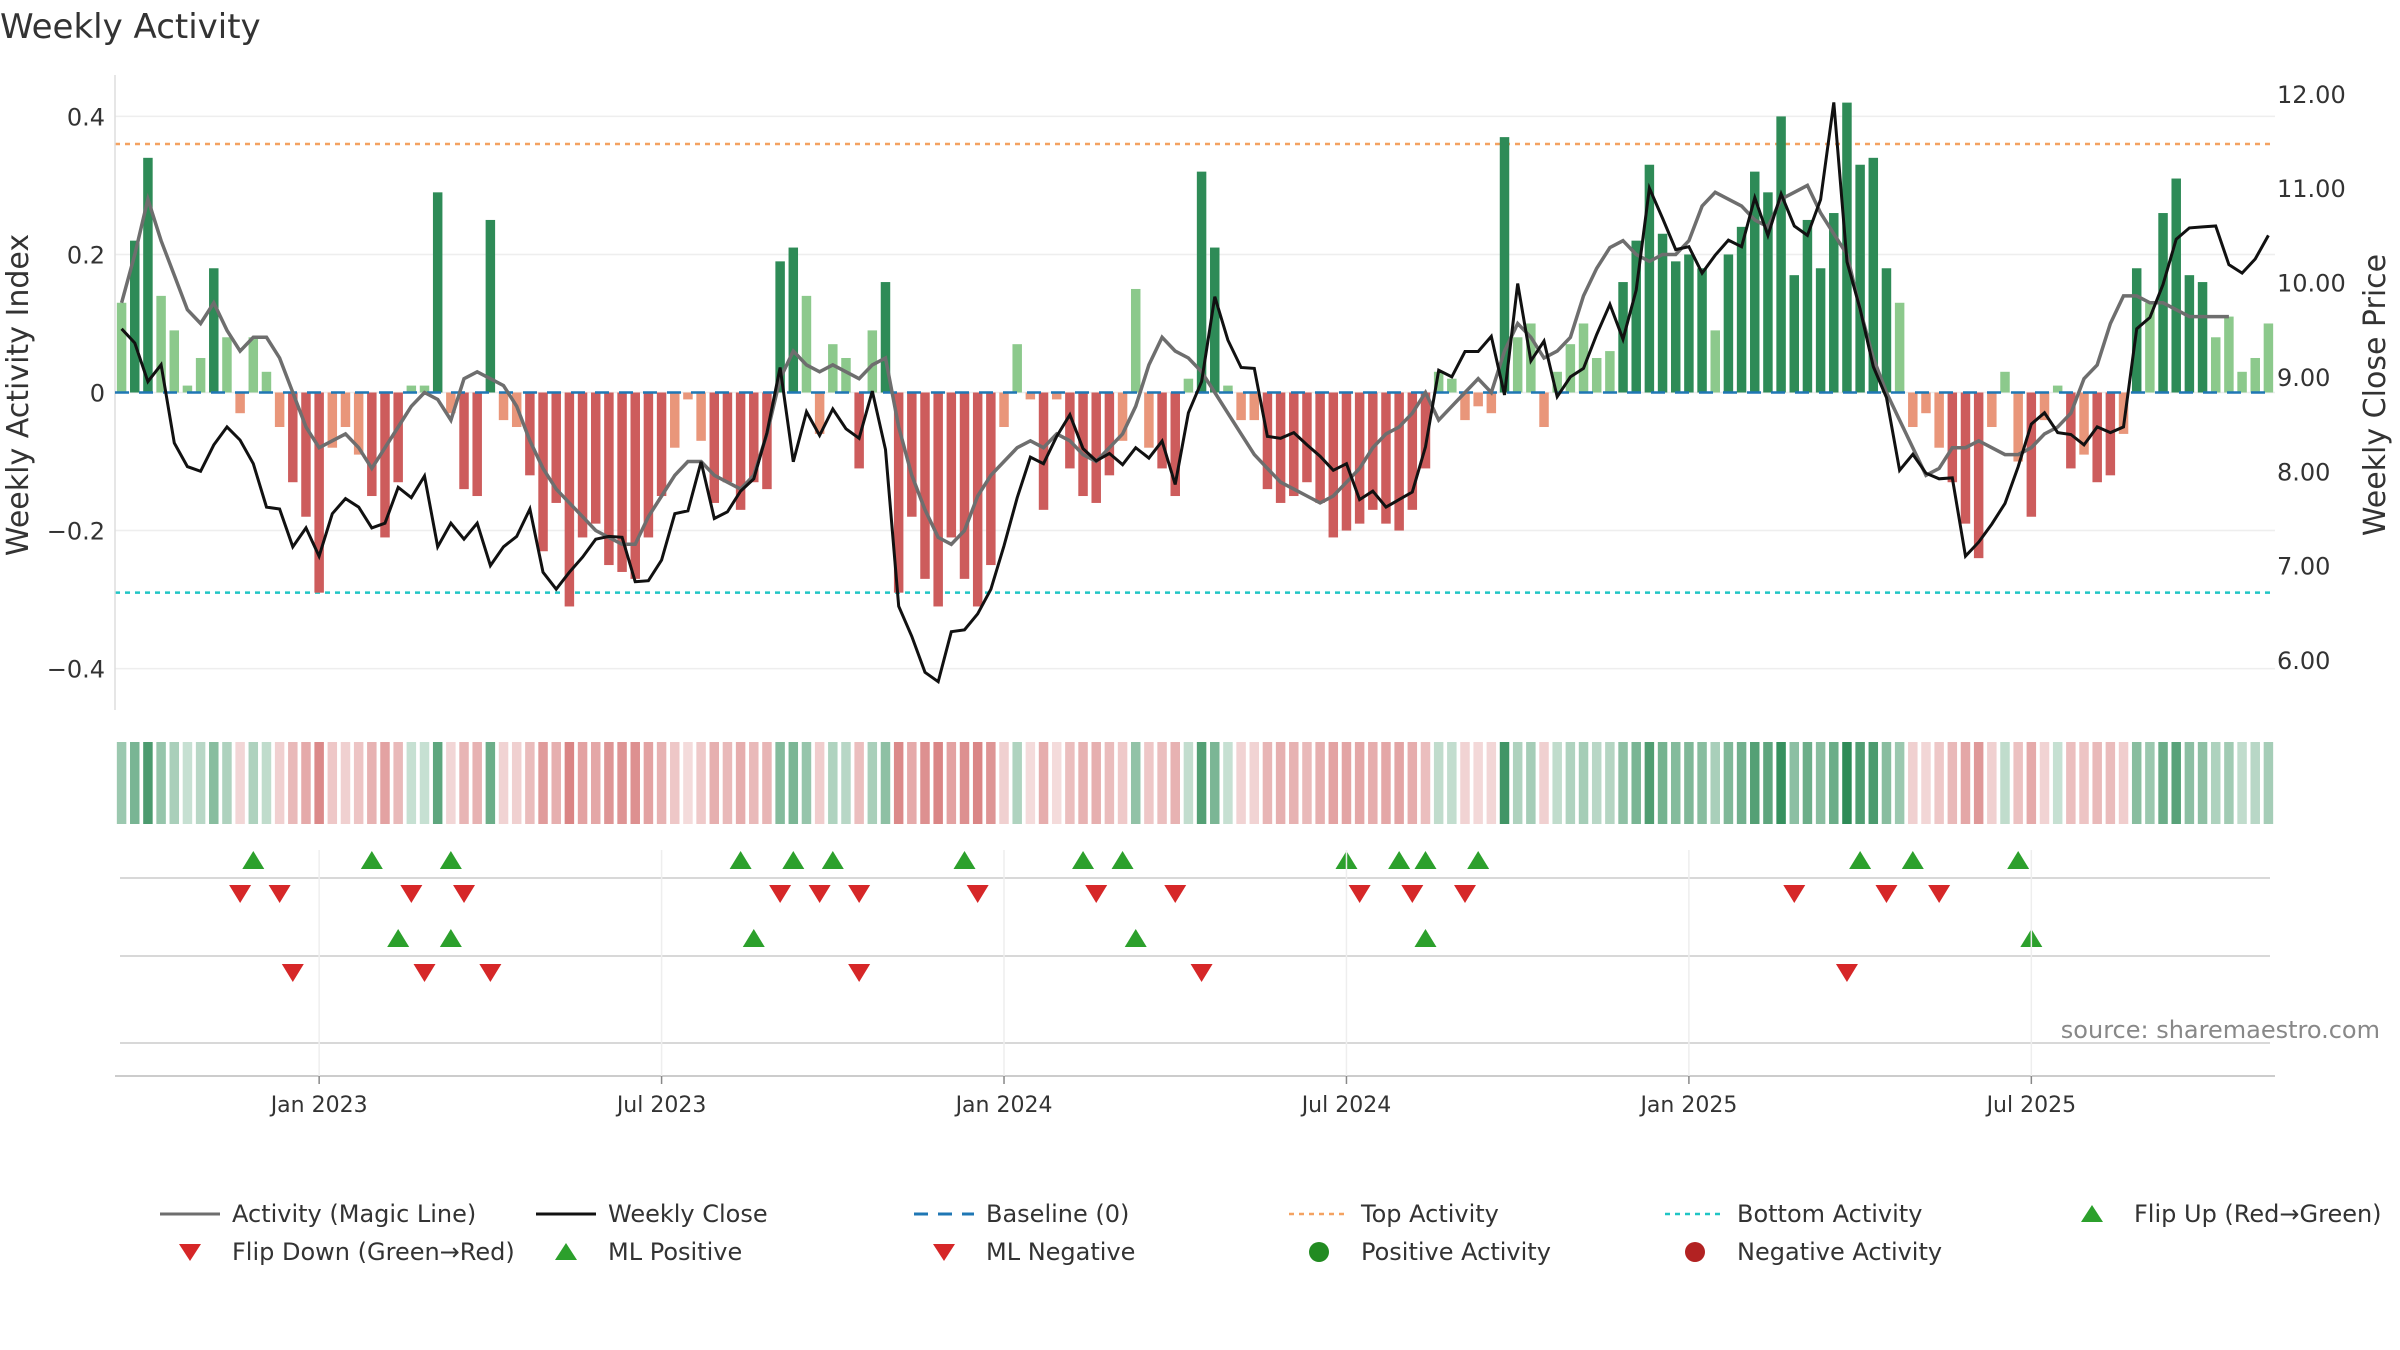 The width and height of the screenshot is (2400, 1350). Describe the element at coordinates (2222, 1214) in the screenshot. I see `legend-flip-up: Flip Up (Red→Green)` at that location.